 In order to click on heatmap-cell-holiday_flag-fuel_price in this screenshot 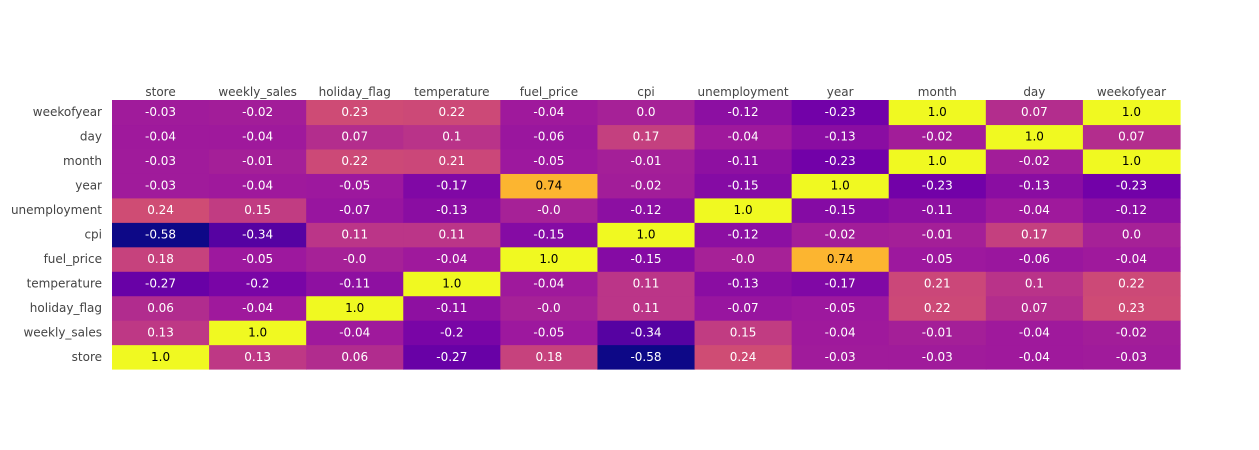, I will do `click(549, 308)`.